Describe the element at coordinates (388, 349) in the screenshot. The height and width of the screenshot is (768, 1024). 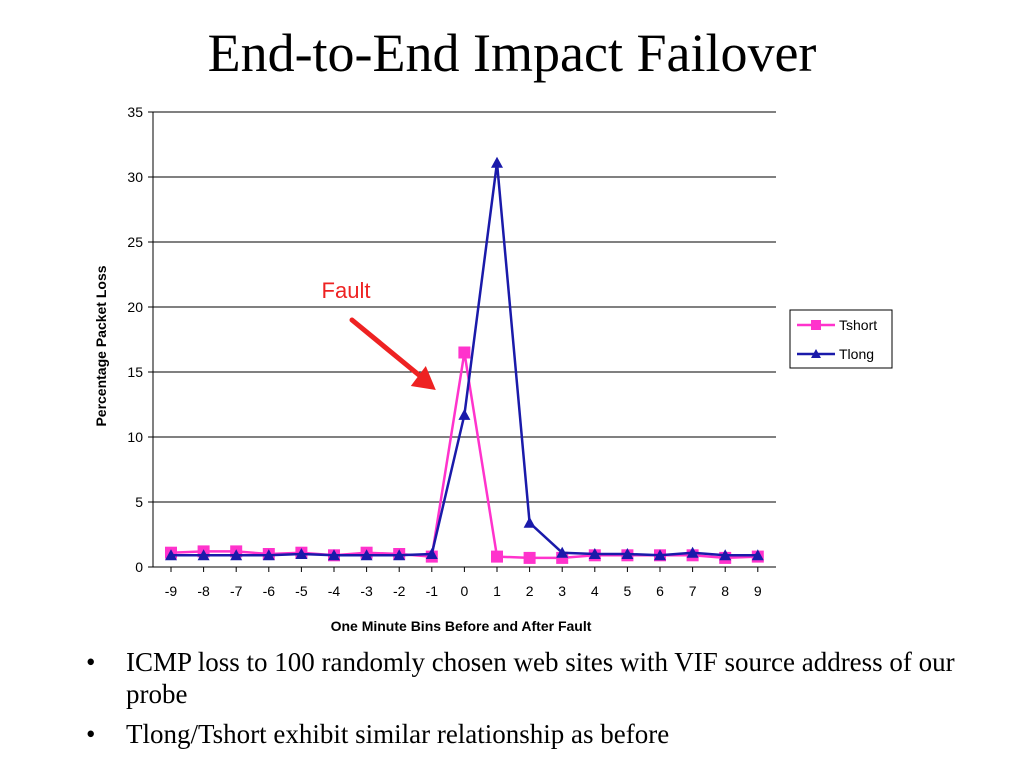
I see `fault-arrow-shaft` at that location.